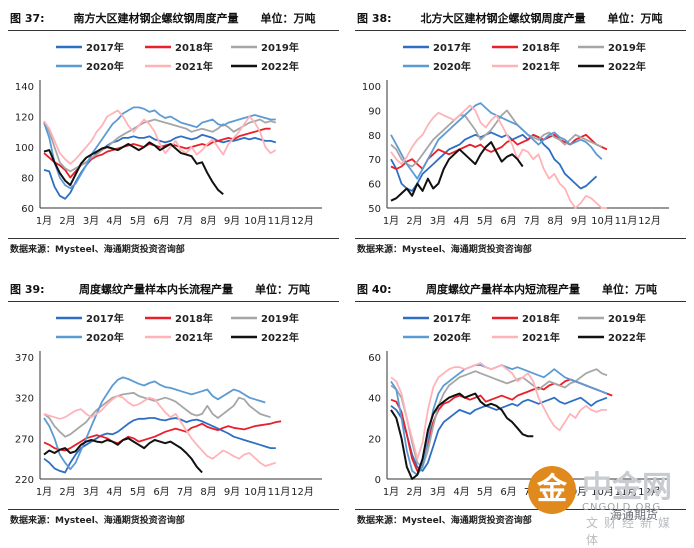 This screenshot has height=548, width=694. I want to click on chart-title: 南方大区建材钢企螺纹钢周度产量 单位：万吨, so click(194, 18).